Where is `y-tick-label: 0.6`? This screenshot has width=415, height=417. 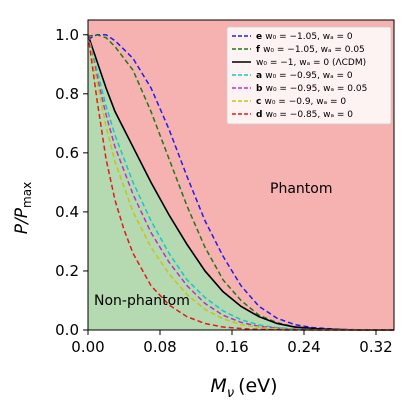 y-tick-label: 0.6 is located at coordinates (67, 153).